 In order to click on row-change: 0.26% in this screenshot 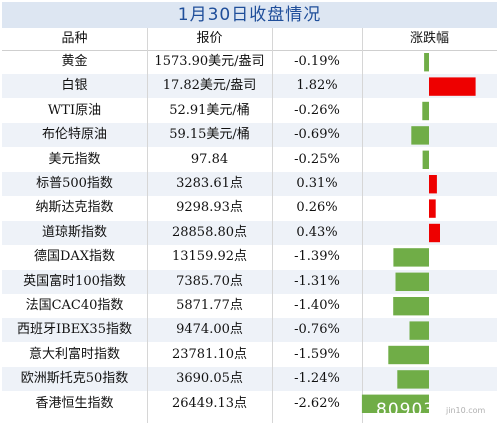, I will do `click(317, 208)`.